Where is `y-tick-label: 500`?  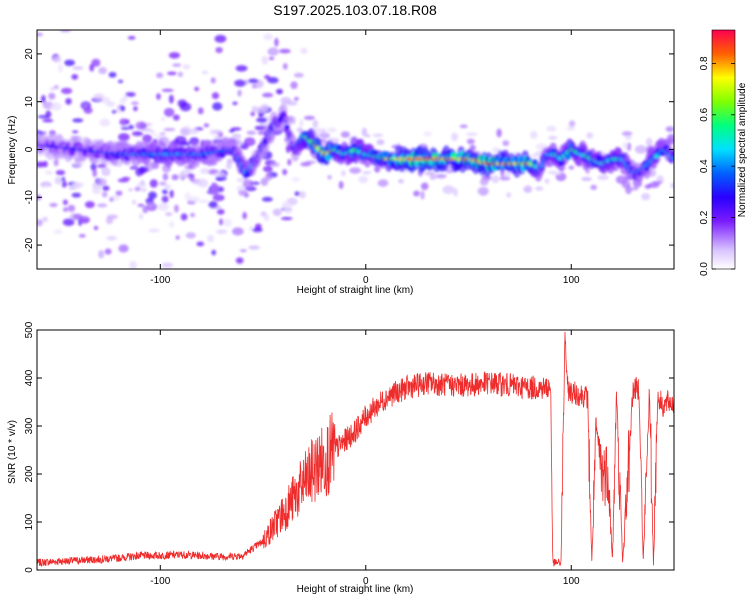
y-tick-label: 500 is located at coordinates (29, 329).